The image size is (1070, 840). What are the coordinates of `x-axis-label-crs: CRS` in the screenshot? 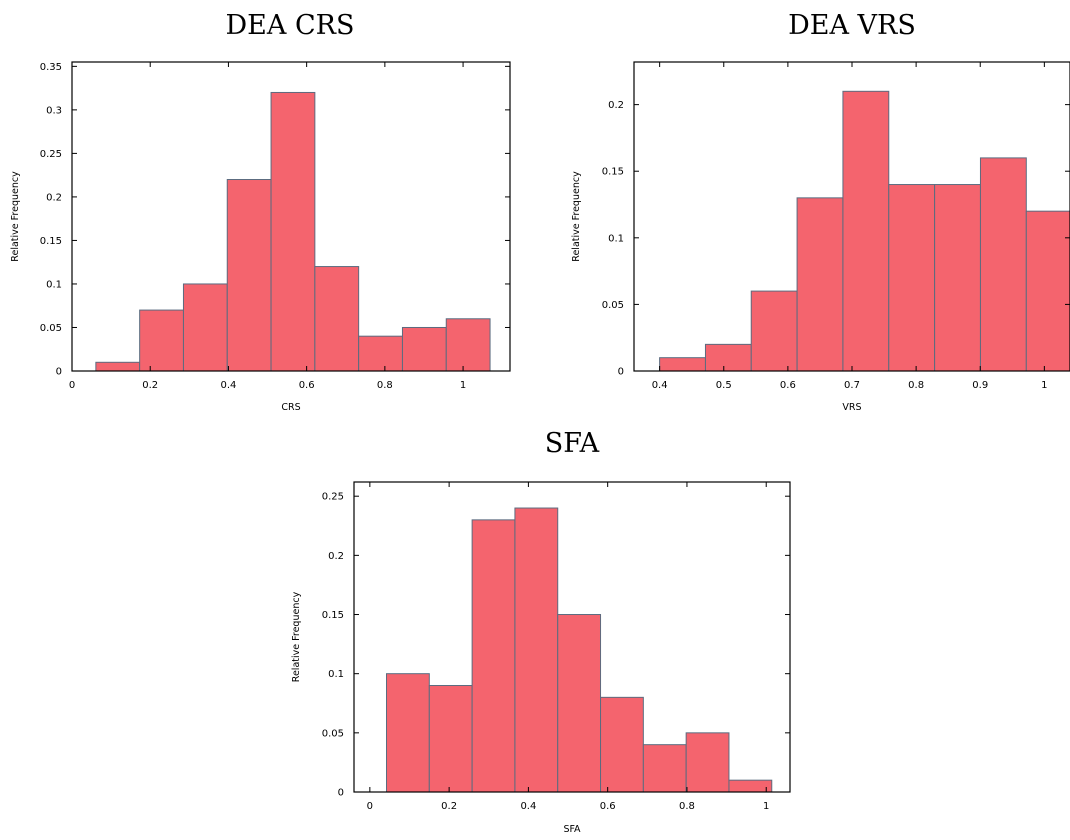 It's located at (290, 407).